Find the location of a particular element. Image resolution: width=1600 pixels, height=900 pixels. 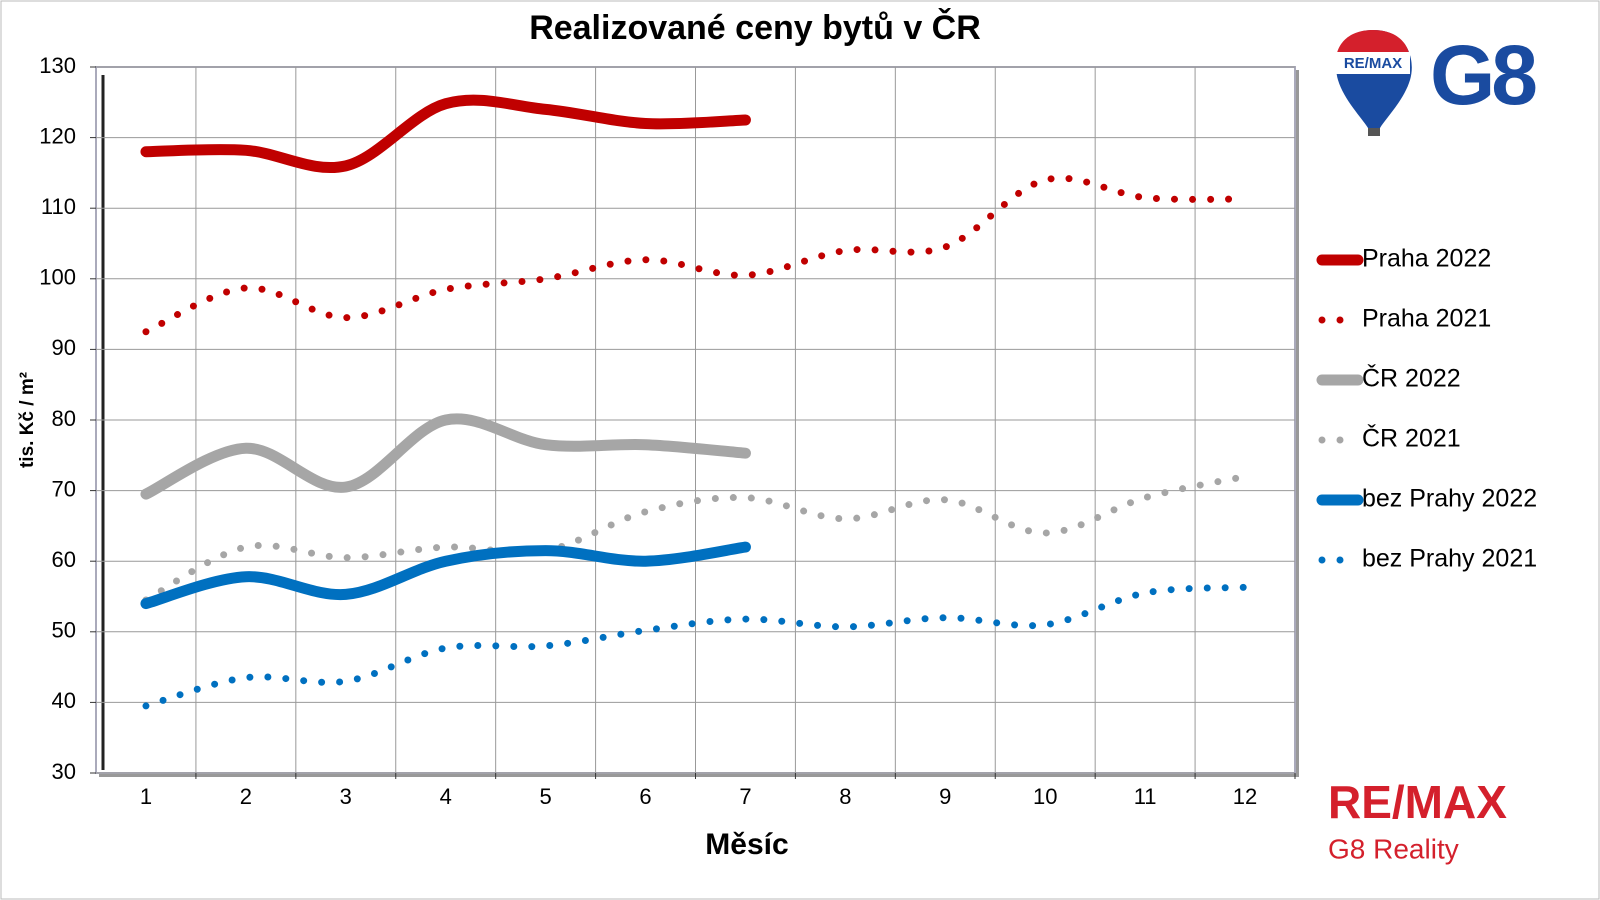

brand-sub: G8 Reality is located at coordinates (1393, 848).